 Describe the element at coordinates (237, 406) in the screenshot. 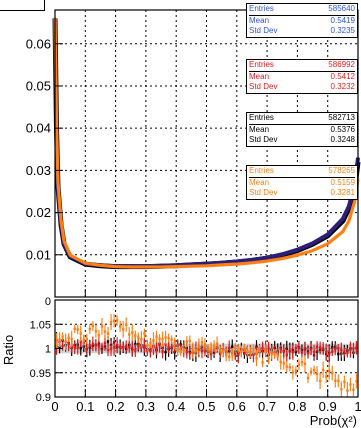

I see `x-tick-label: 0.6` at that location.